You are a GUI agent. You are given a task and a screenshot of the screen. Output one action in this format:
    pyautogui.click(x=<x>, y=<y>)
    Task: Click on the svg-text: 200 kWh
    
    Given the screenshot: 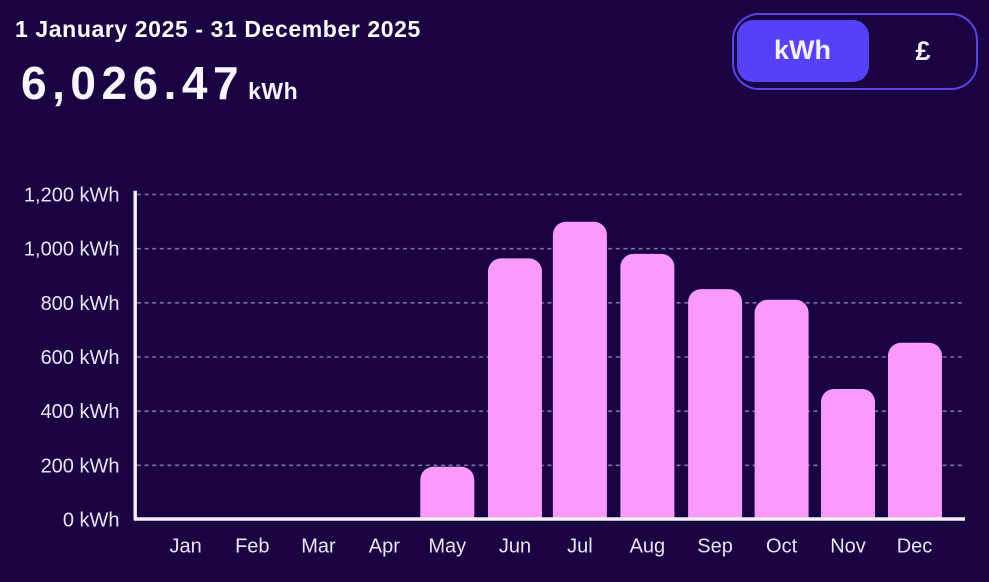 What is the action you would take?
    pyautogui.click(x=80, y=466)
    